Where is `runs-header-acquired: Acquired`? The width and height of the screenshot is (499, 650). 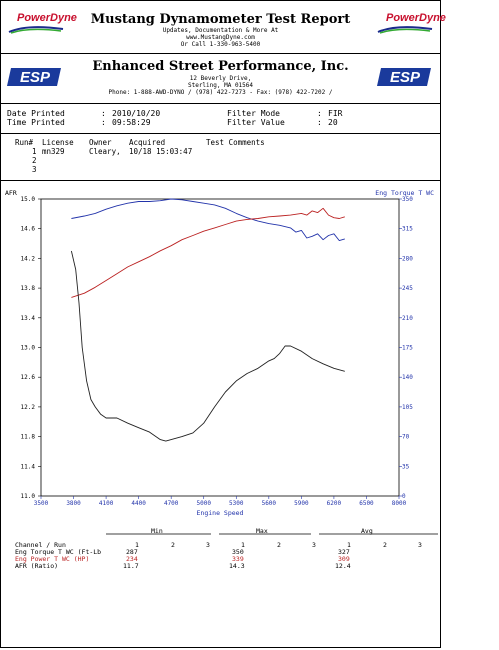
runs-header-acquired: Acquired is located at coordinates (147, 142).